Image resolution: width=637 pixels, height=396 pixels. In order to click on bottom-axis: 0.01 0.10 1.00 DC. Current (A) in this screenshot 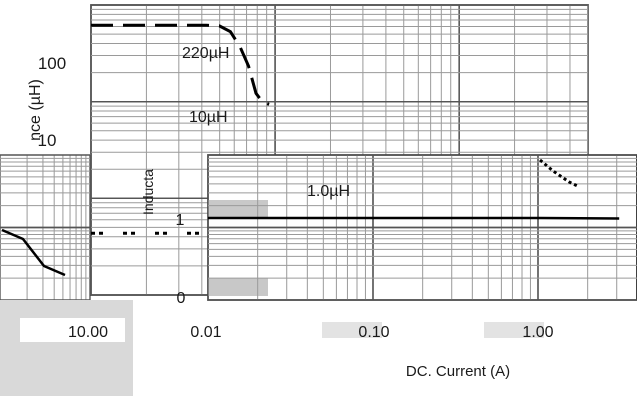, I will do `click(372, 351)`.